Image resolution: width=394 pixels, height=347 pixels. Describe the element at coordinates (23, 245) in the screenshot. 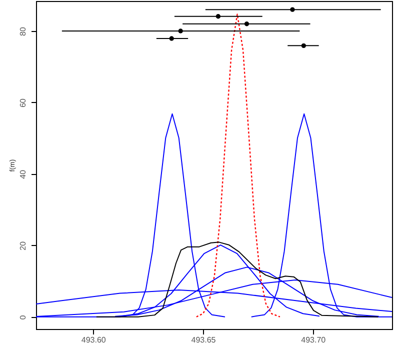

I see `y-tick-label: 20` at that location.